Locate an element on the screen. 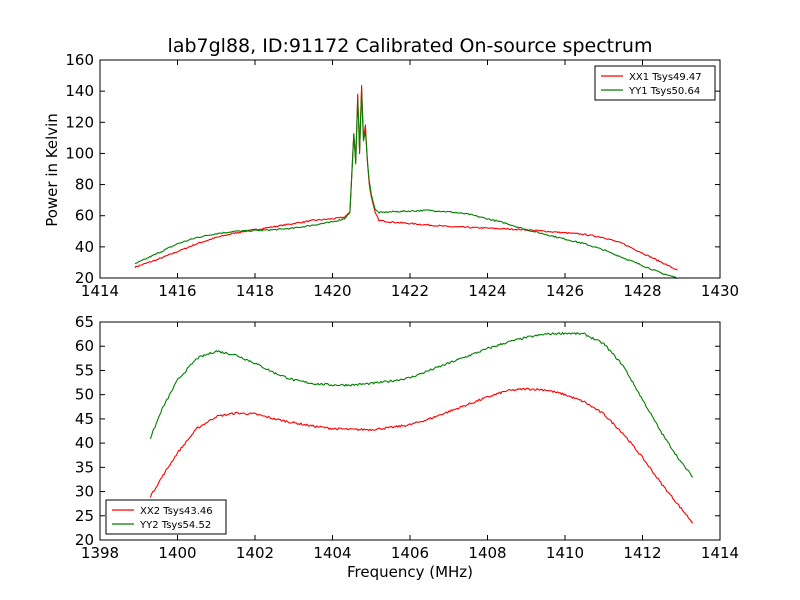 The width and height of the screenshot is (800, 600). x-tick-label: 1408 is located at coordinates (487, 553).